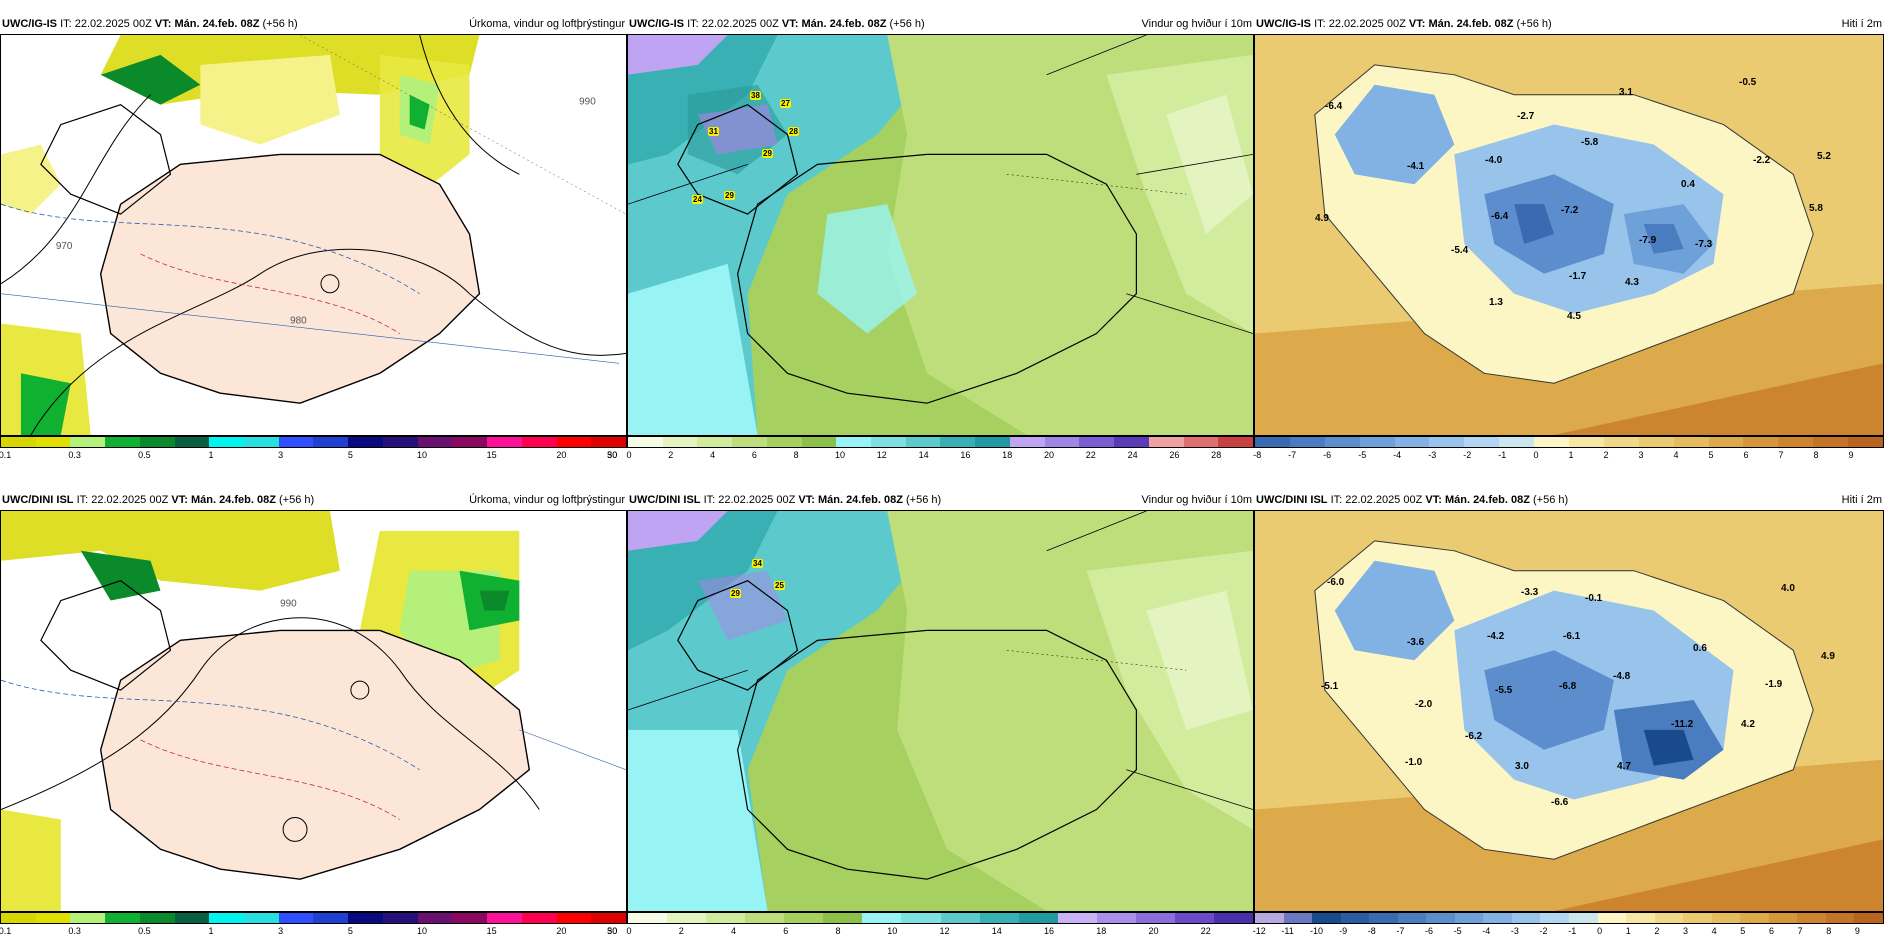 Image resolution: width=1900 pixels, height=950 pixels. Describe the element at coordinates (1590, 142) in the screenshot. I see `temp-label: -5.8` at that location.